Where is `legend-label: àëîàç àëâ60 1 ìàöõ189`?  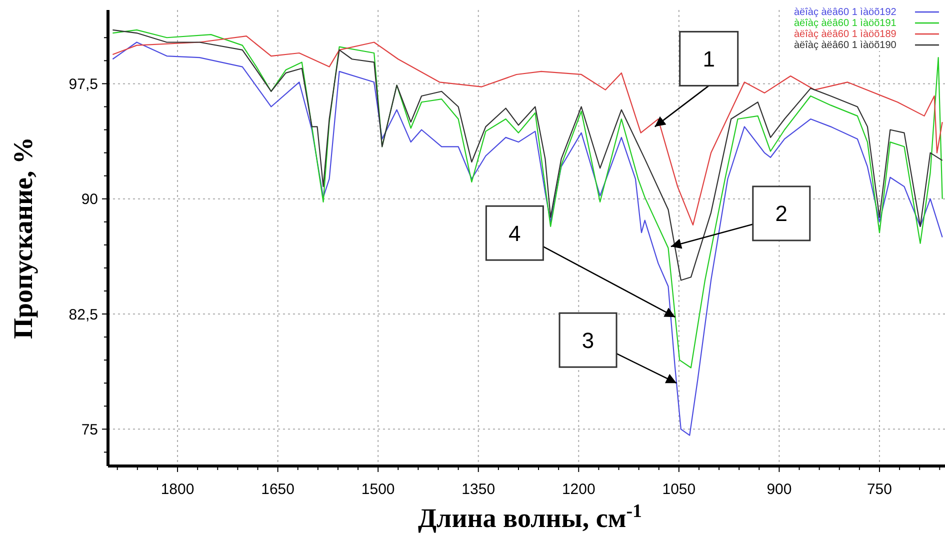 legend-label: àëîàç àëâ60 1 ìàöõ189 is located at coordinates (845, 34).